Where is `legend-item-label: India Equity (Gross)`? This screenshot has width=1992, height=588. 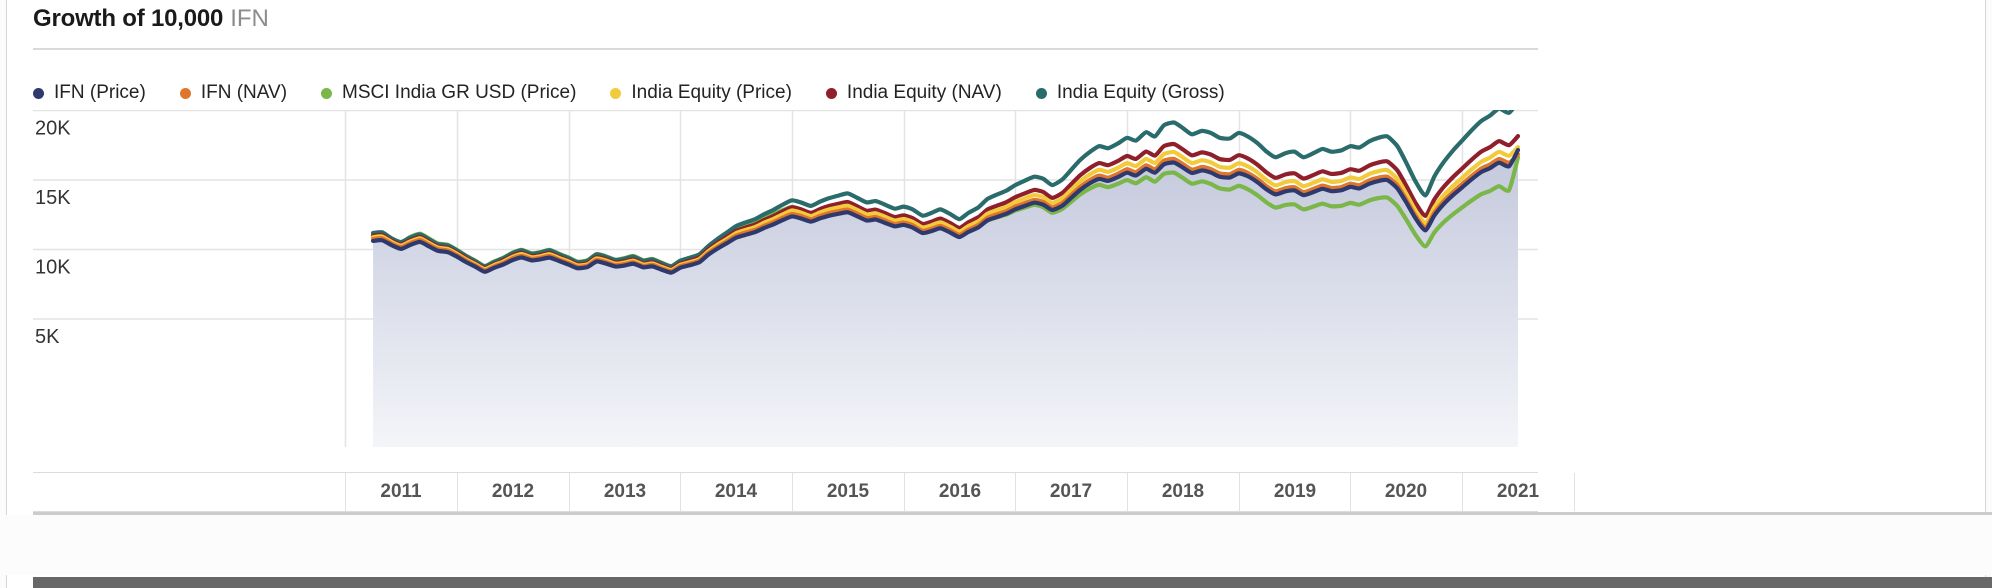 legend-item-label: India Equity (Gross) is located at coordinates (1140, 92).